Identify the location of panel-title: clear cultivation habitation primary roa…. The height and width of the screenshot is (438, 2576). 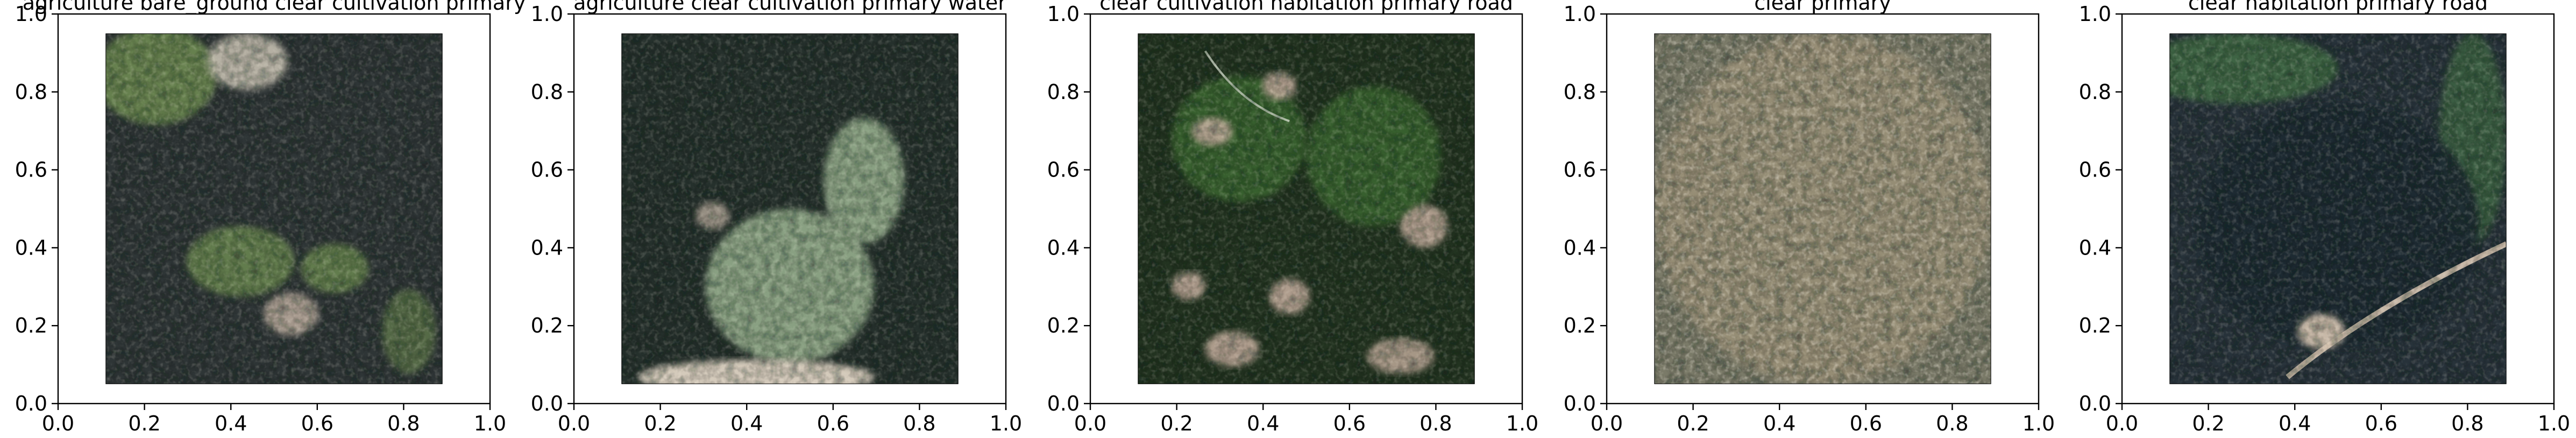
(1306, 7).